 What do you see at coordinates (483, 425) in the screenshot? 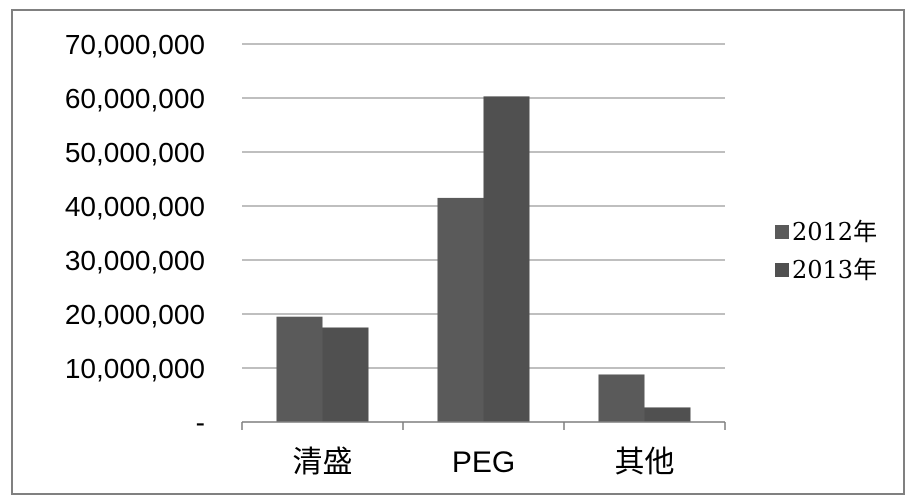
I see `x-axis` at bounding box center [483, 425].